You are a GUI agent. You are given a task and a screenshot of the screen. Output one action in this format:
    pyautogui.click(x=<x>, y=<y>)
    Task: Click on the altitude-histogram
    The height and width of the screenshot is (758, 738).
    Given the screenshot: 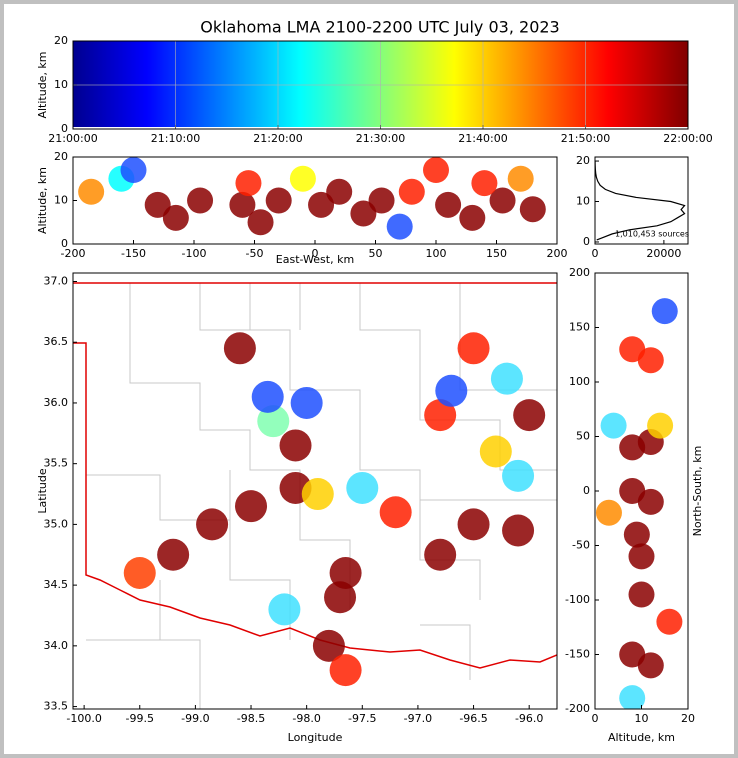 What is the action you would take?
    pyautogui.click(x=640, y=201)
    